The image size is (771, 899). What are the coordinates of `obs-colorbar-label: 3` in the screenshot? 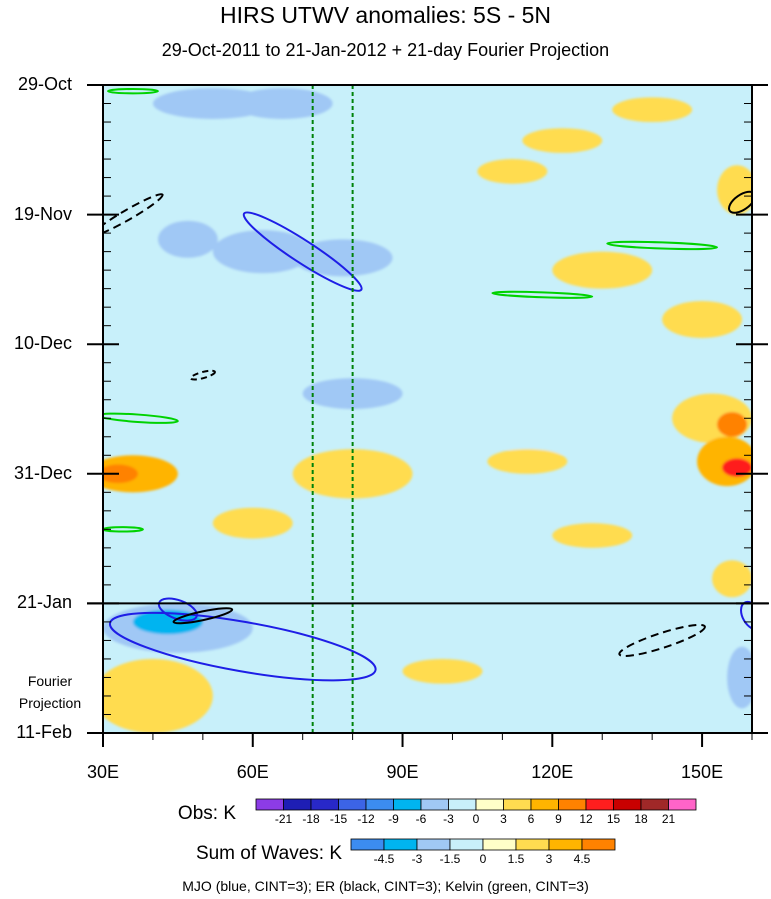 It's located at (503, 819).